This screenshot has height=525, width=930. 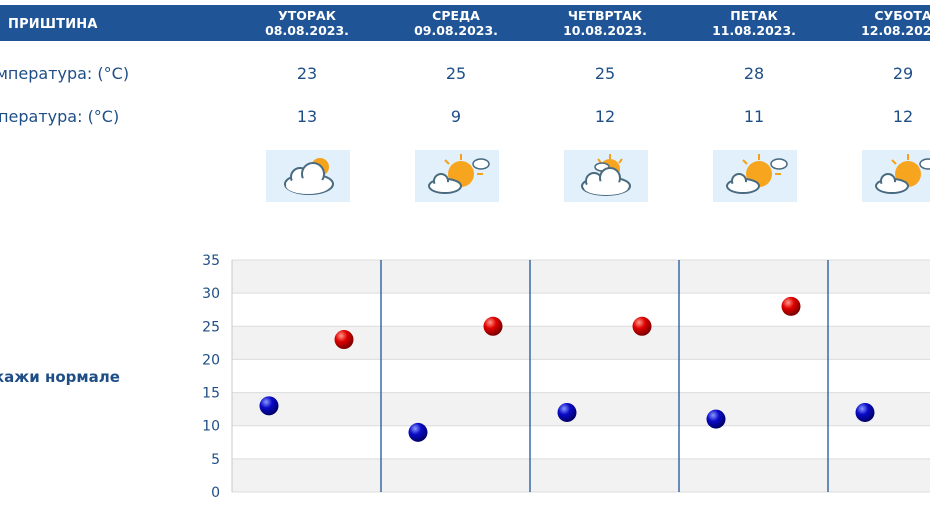 What do you see at coordinates (211, 327) in the screenshot?
I see `y-tick-label: 25` at bounding box center [211, 327].